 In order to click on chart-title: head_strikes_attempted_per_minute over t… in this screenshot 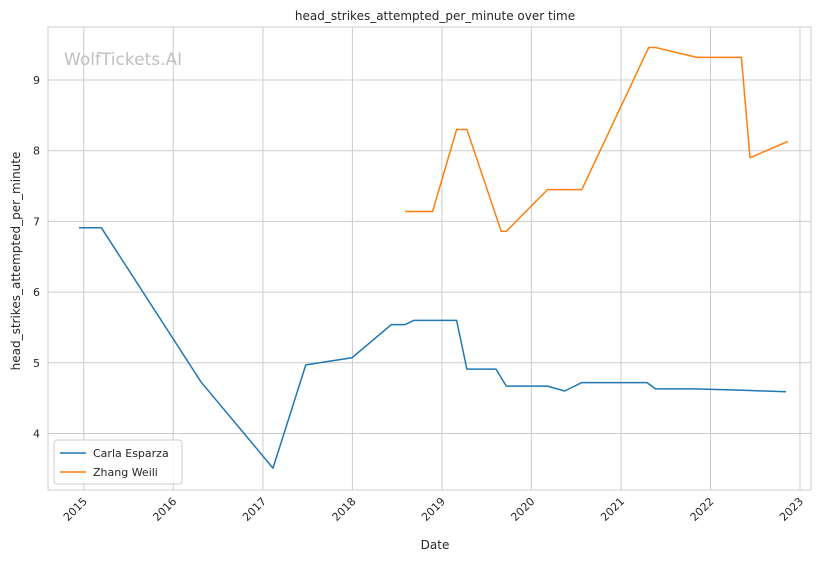, I will do `click(435, 16)`.